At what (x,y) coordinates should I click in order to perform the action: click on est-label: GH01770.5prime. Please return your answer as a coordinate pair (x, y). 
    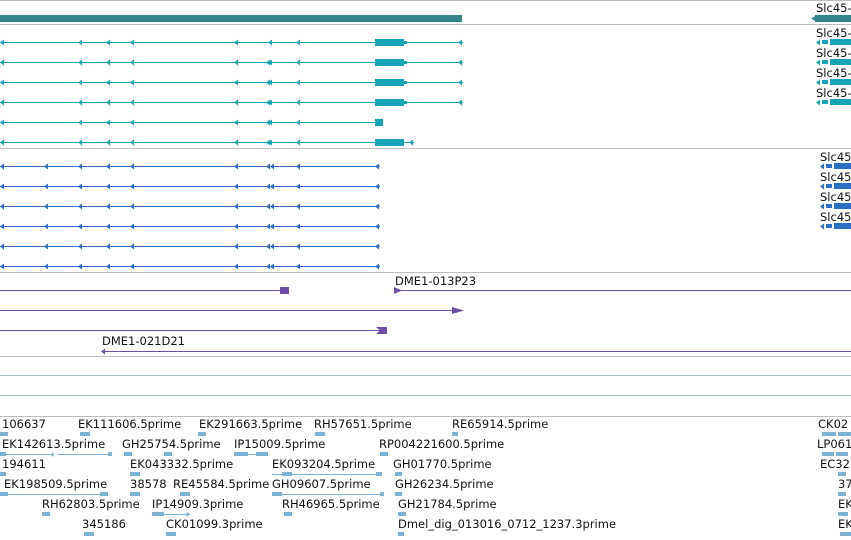
    Looking at the image, I should click on (442, 464).